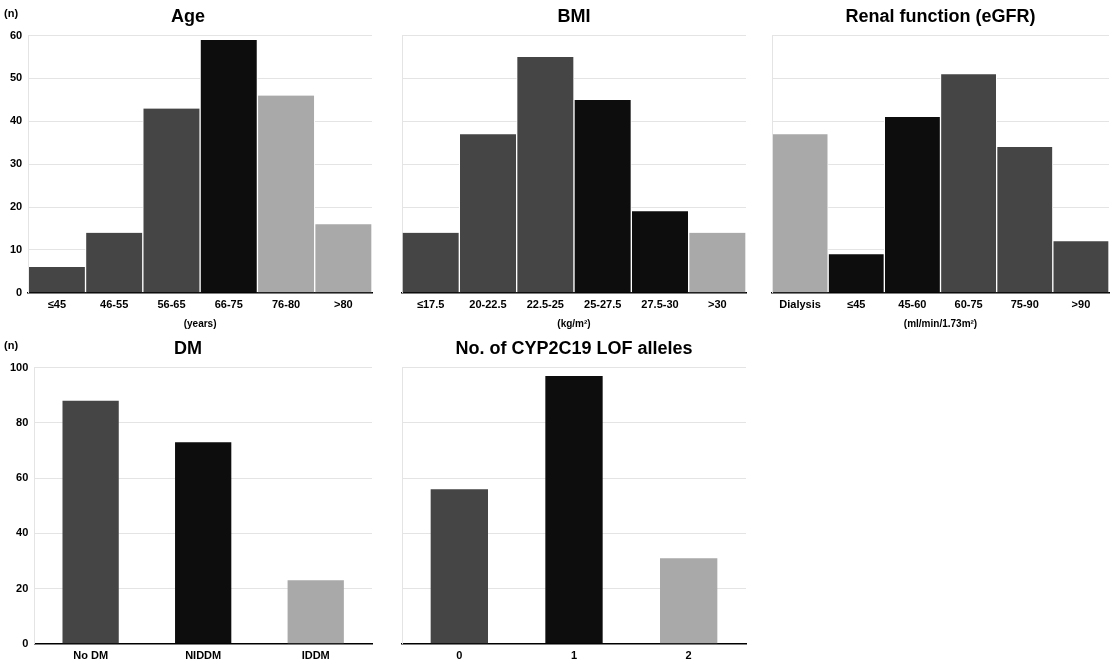 Image resolution: width=1115 pixels, height=669 pixels. I want to click on y-tick-label: 10, so click(16, 248).